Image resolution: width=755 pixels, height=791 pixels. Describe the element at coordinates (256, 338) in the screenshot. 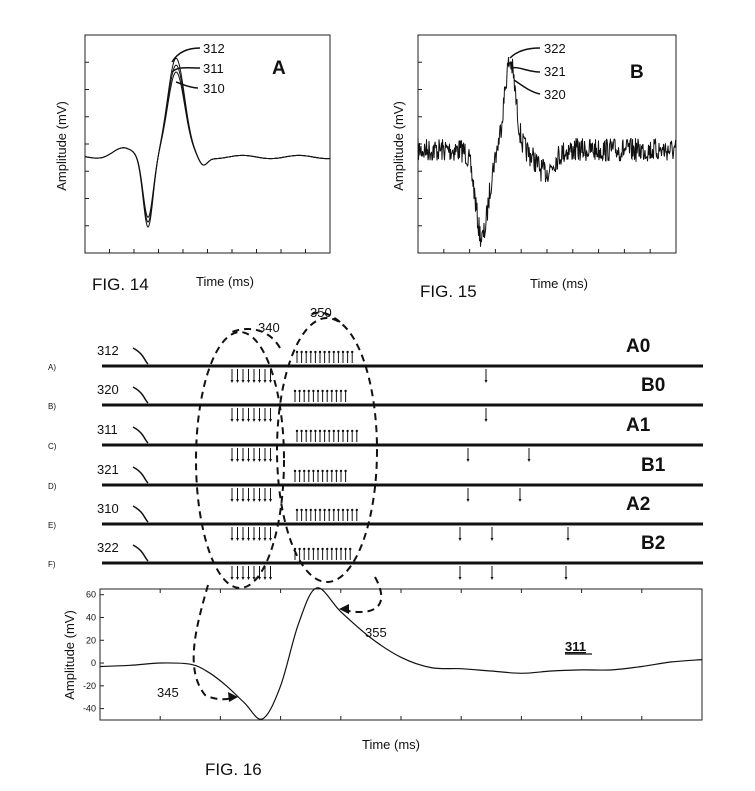

I see `group-340-pointer` at that location.